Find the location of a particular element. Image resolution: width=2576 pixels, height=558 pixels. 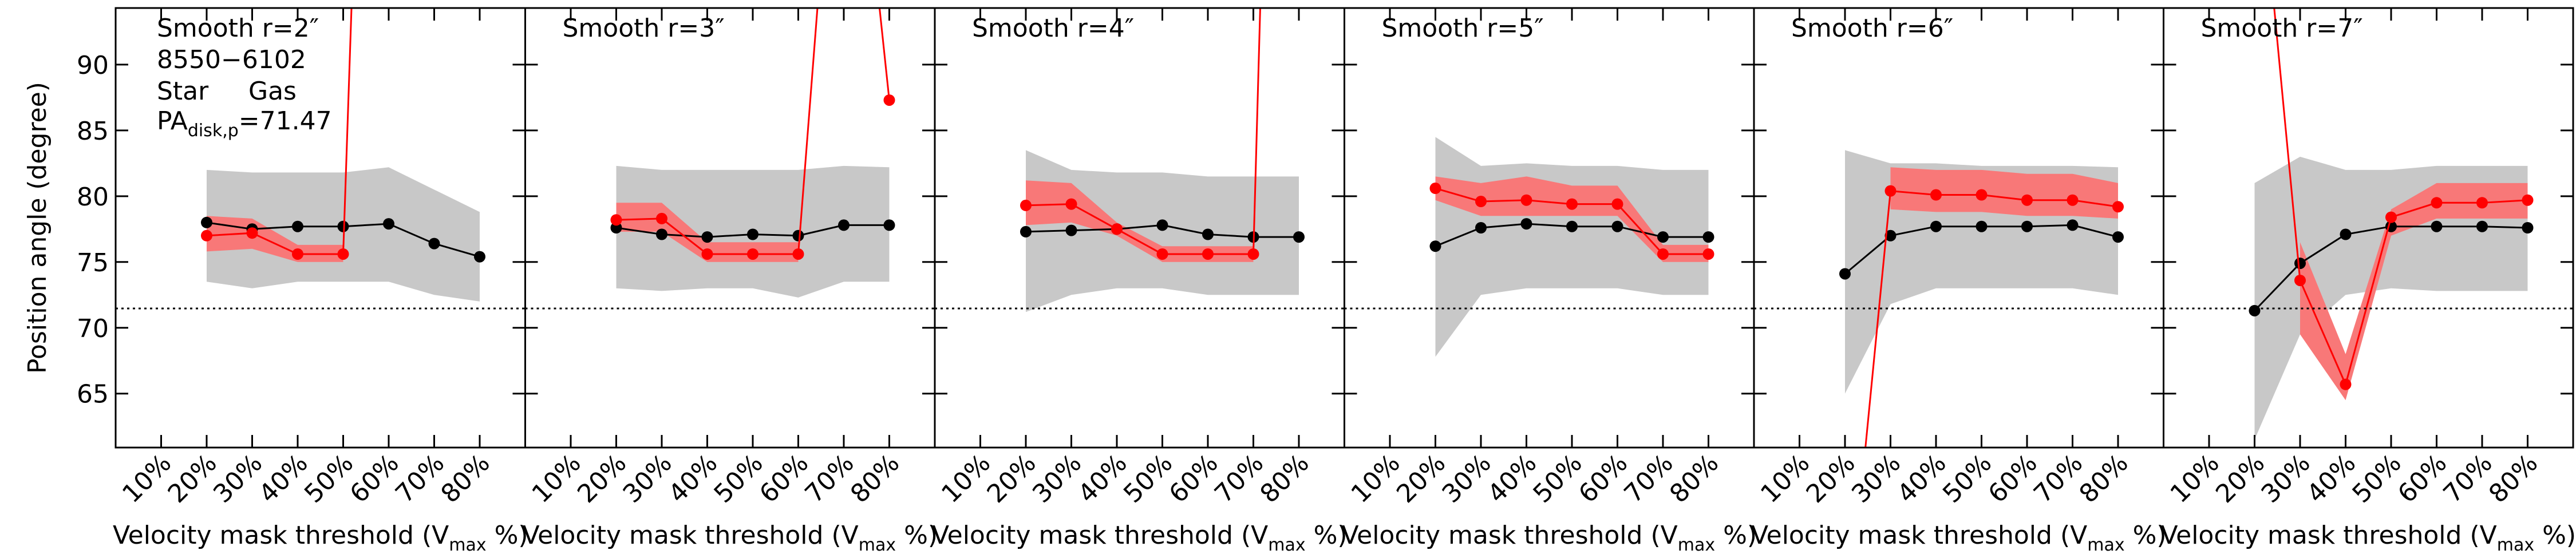

y-tick-label: 85 is located at coordinates (93, 131).